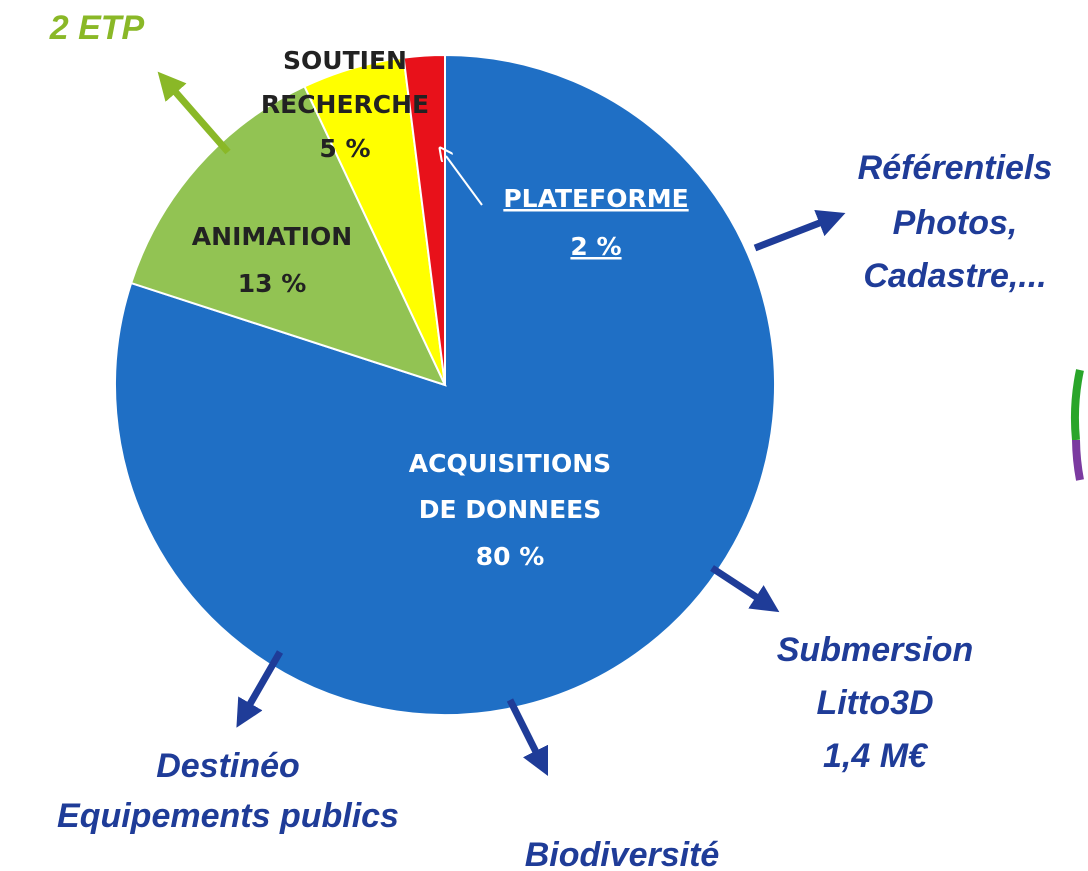 The width and height of the screenshot is (1088, 871). What do you see at coordinates (228, 791) in the screenshot?
I see `annotation: Destinéo Equipements publics` at bounding box center [228, 791].